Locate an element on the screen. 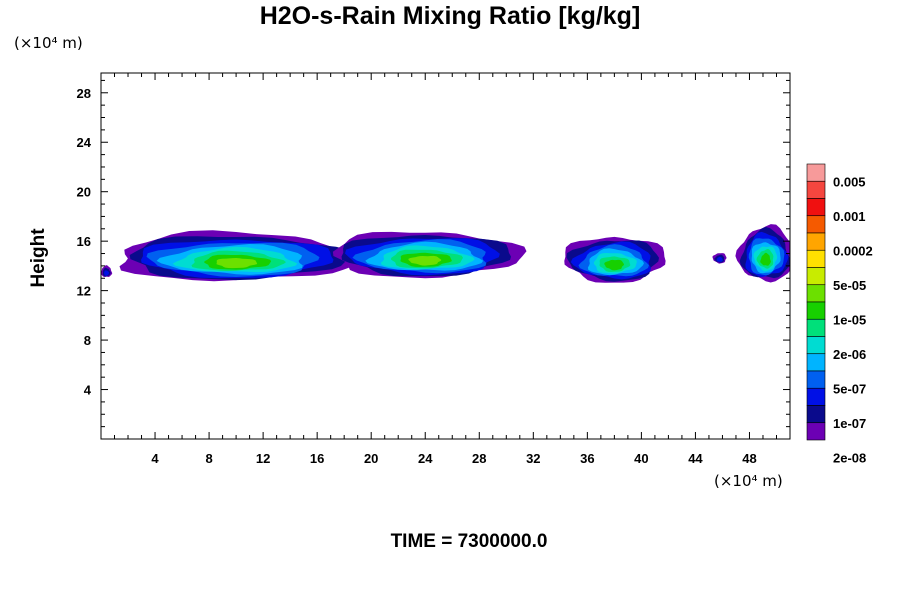 This screenshot has width=900, height=600. x-tick-label: 16 is located at coordinates (317, 458).